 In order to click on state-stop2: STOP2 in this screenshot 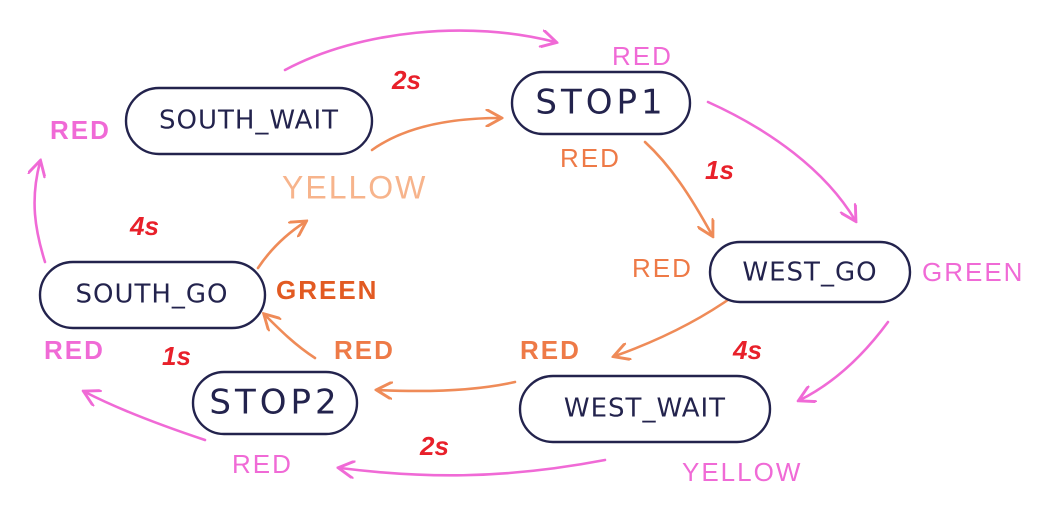, I will do `click(275, 403)`.